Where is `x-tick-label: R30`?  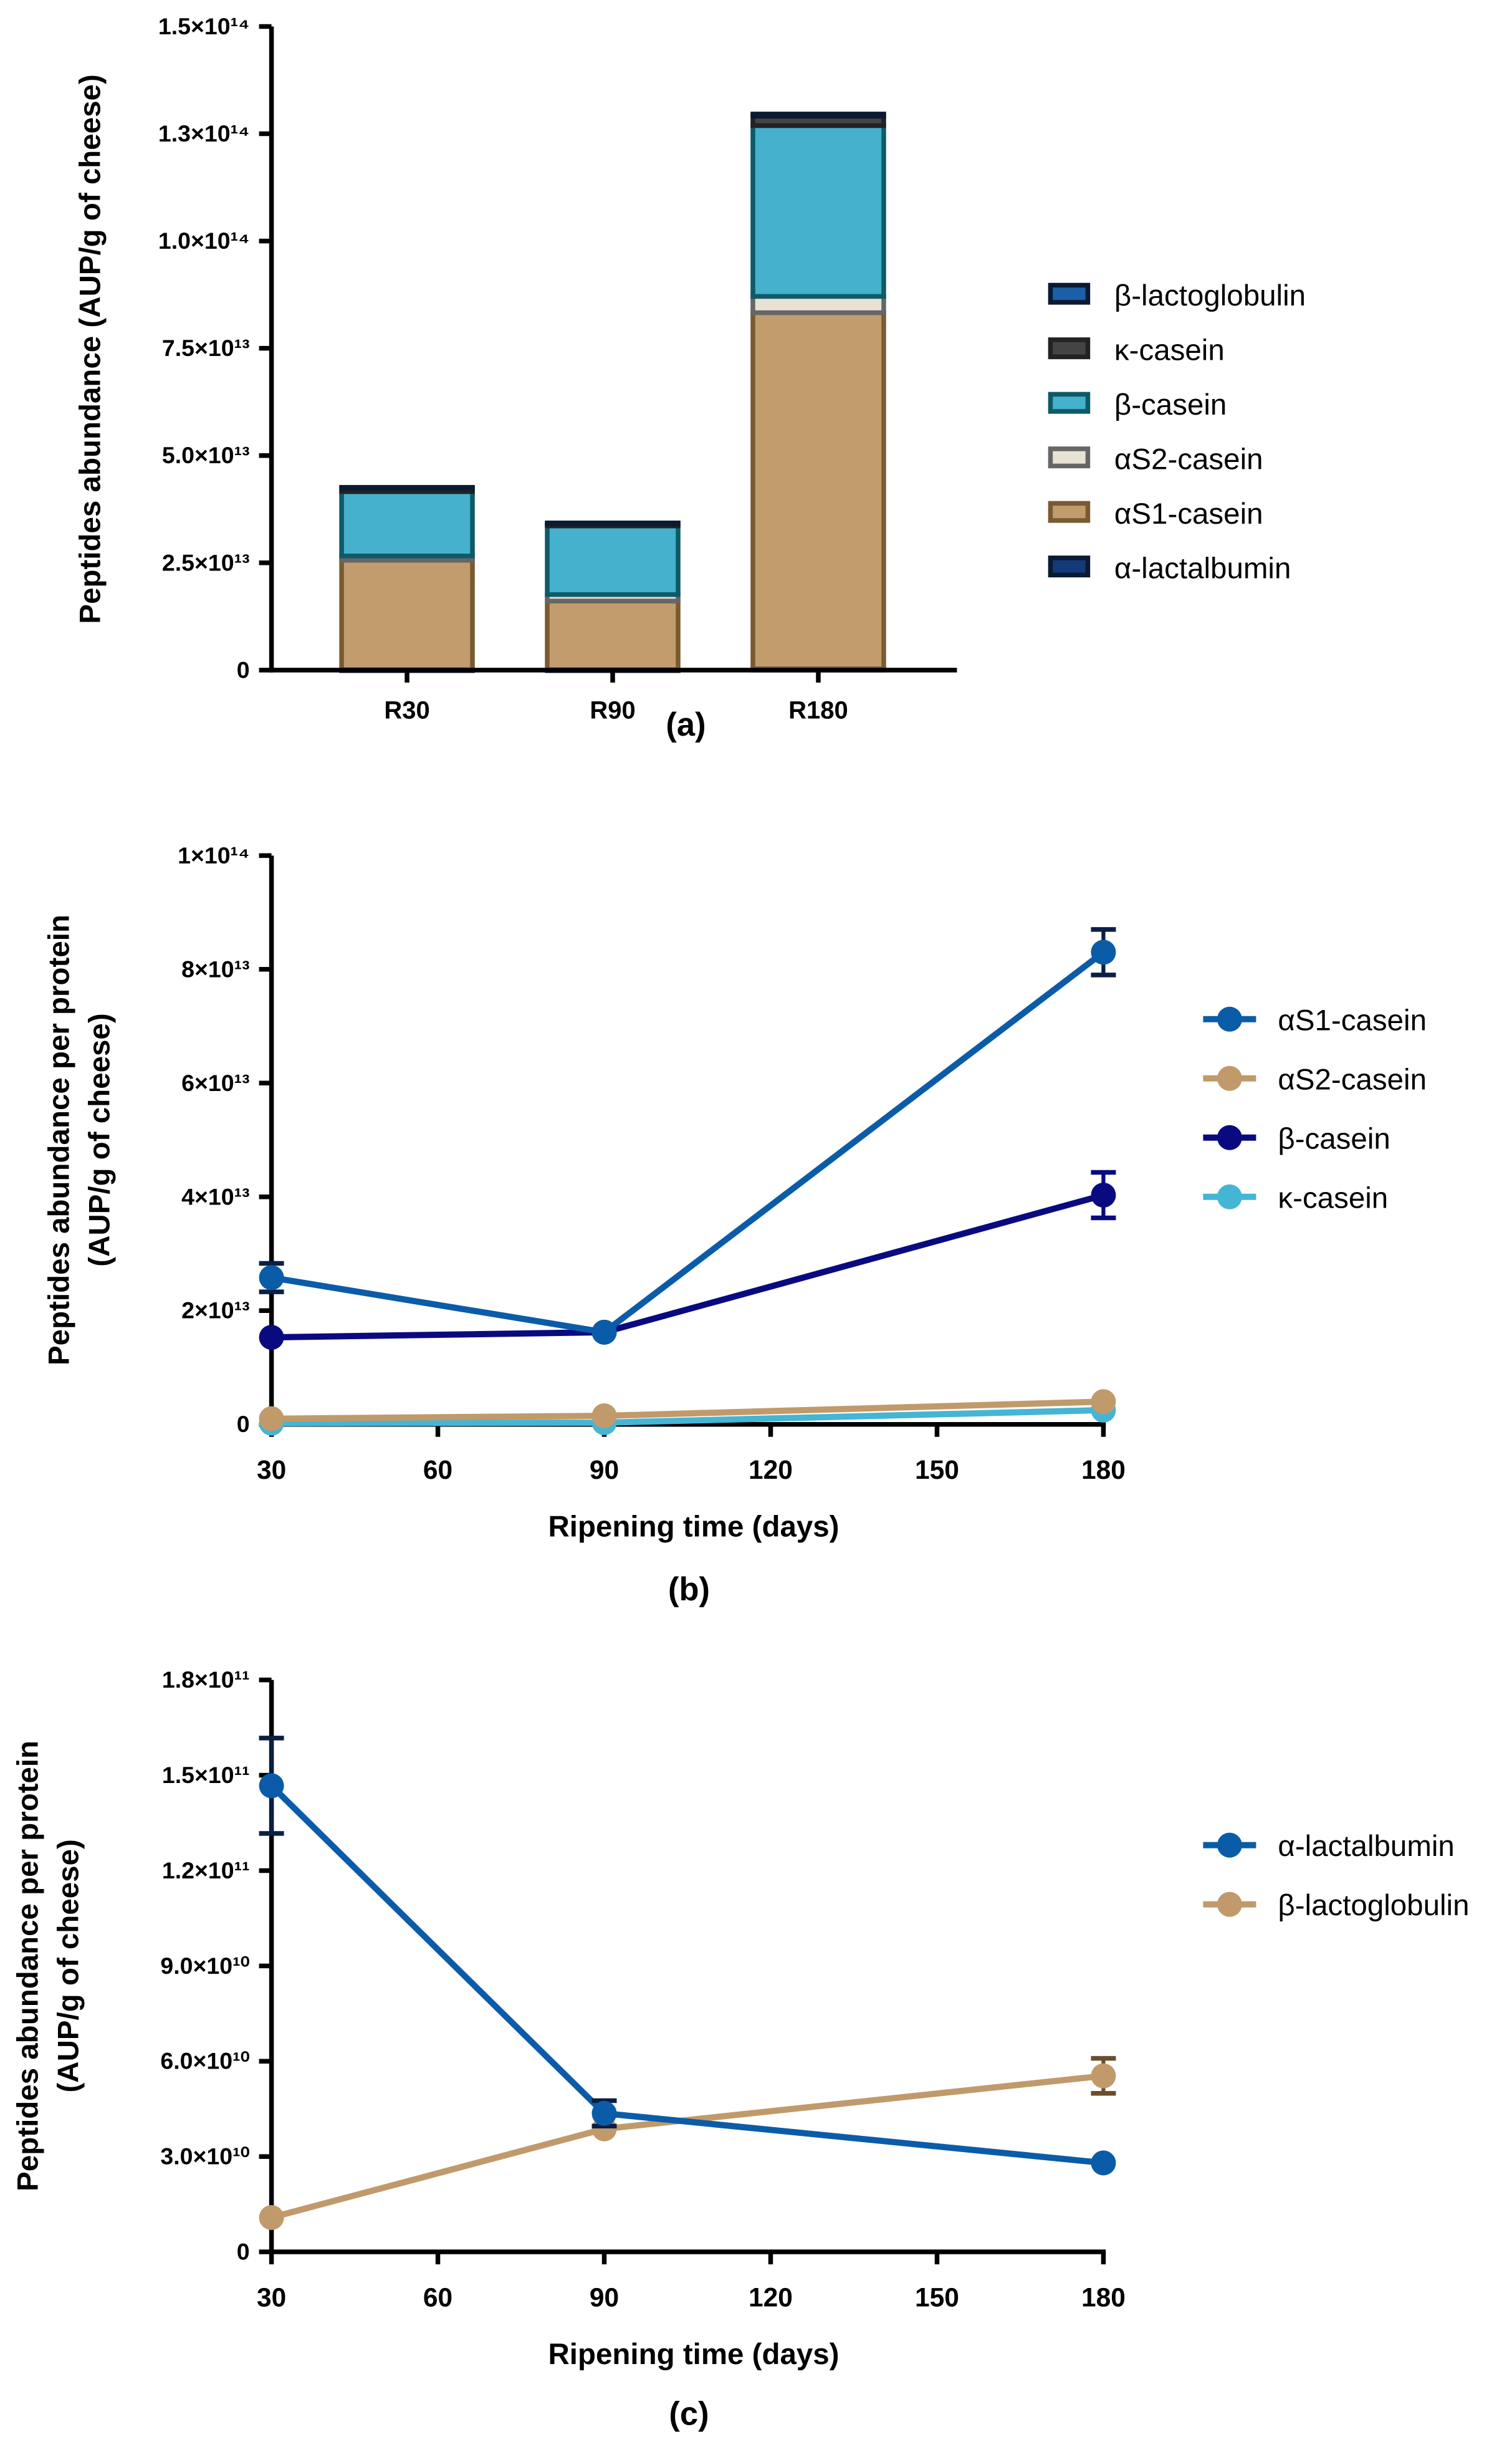
x-tick-label: R30 is located at coordinates (406, 710).